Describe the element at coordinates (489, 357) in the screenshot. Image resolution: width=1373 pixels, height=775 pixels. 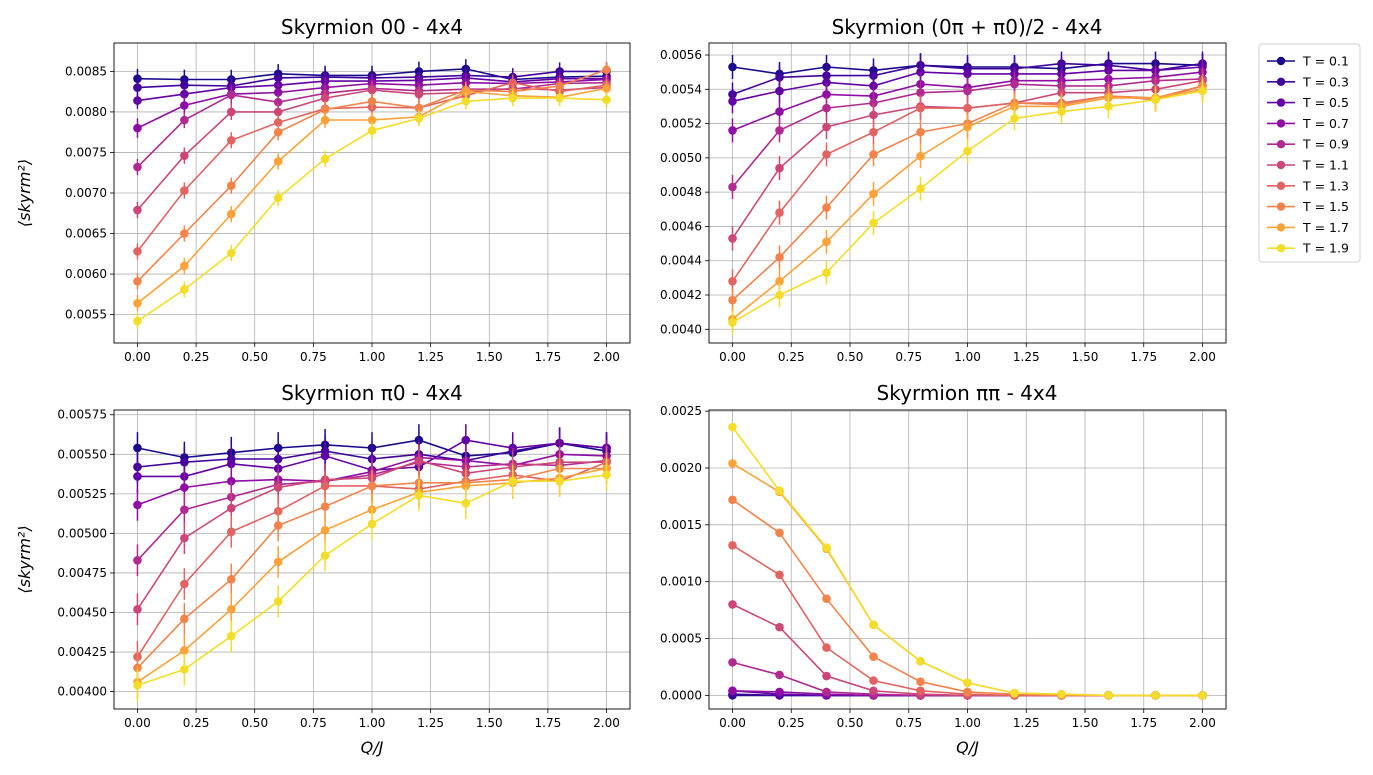
I see `x-tick-label: 1.50` at that location.